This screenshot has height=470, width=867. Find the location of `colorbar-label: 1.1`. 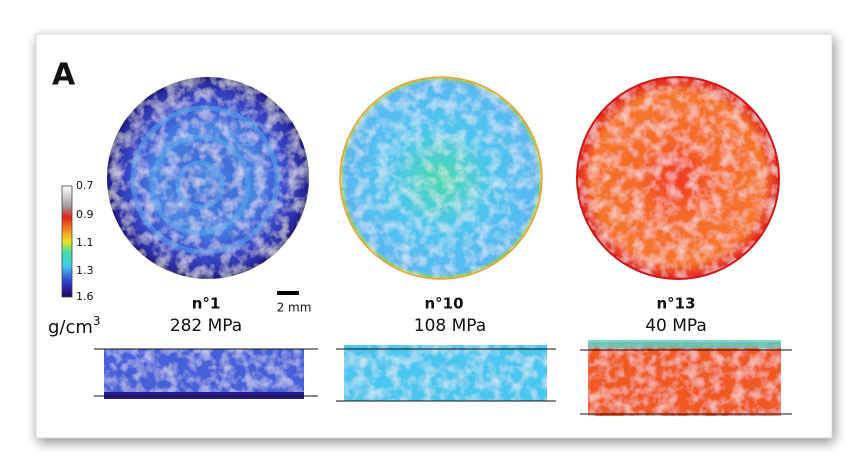

colorbar-label: 1.1 is located at coordinates (85, 242).